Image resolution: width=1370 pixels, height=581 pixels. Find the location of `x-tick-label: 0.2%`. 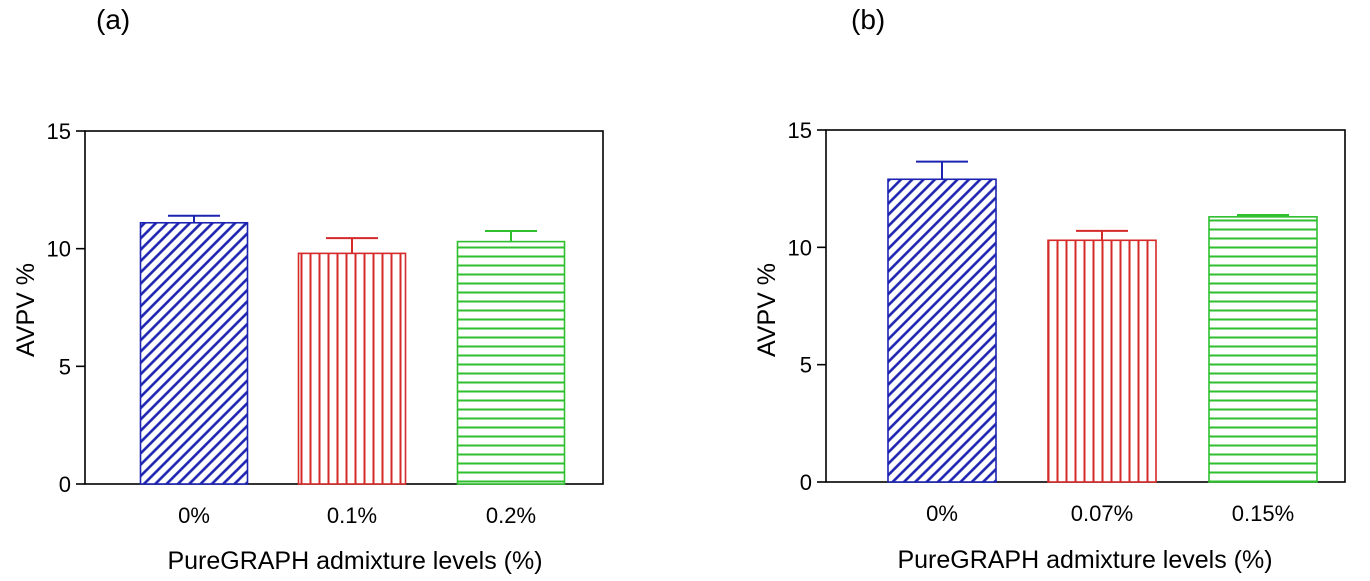

x-tick-label: 0.2% is located at coordinates (511, 515).